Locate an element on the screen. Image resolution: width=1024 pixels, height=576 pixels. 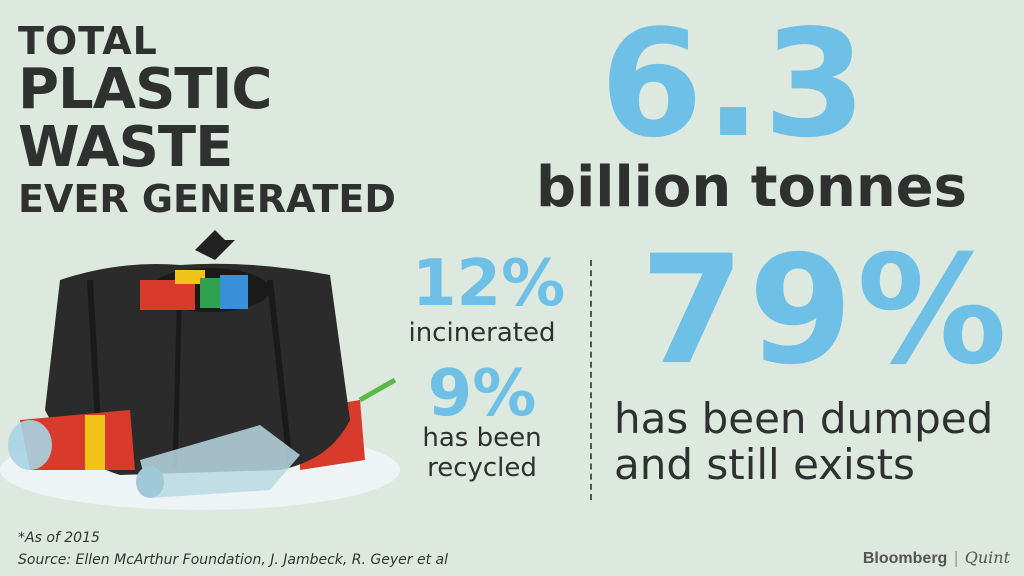
headline-line-3: WASTE is located at coordinates (125, 147).